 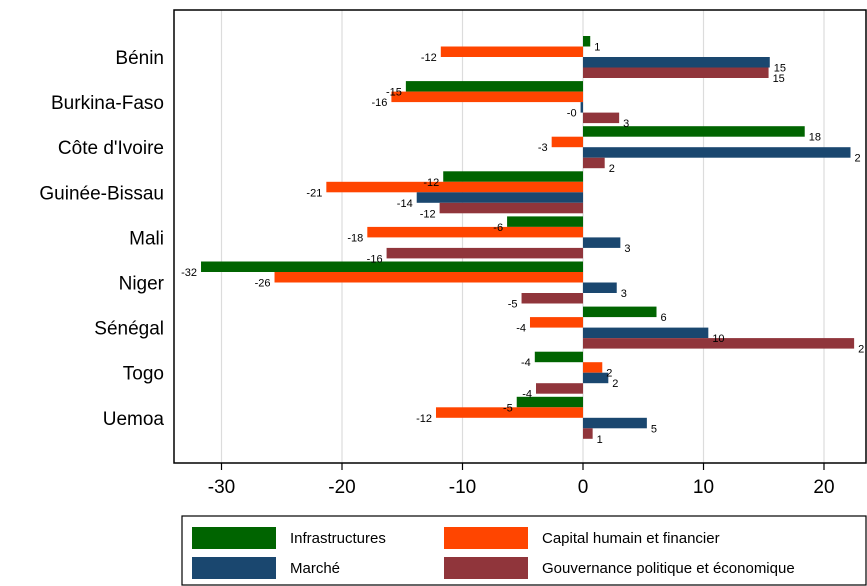 I want to click on bar-infrastructures-burkina-faso, so click(x=494, y=86).